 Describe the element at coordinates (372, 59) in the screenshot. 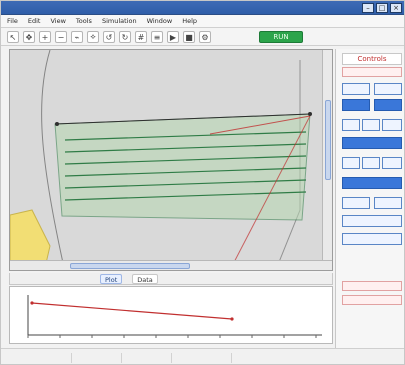

I see `right-panel-header: Controls` at that location.